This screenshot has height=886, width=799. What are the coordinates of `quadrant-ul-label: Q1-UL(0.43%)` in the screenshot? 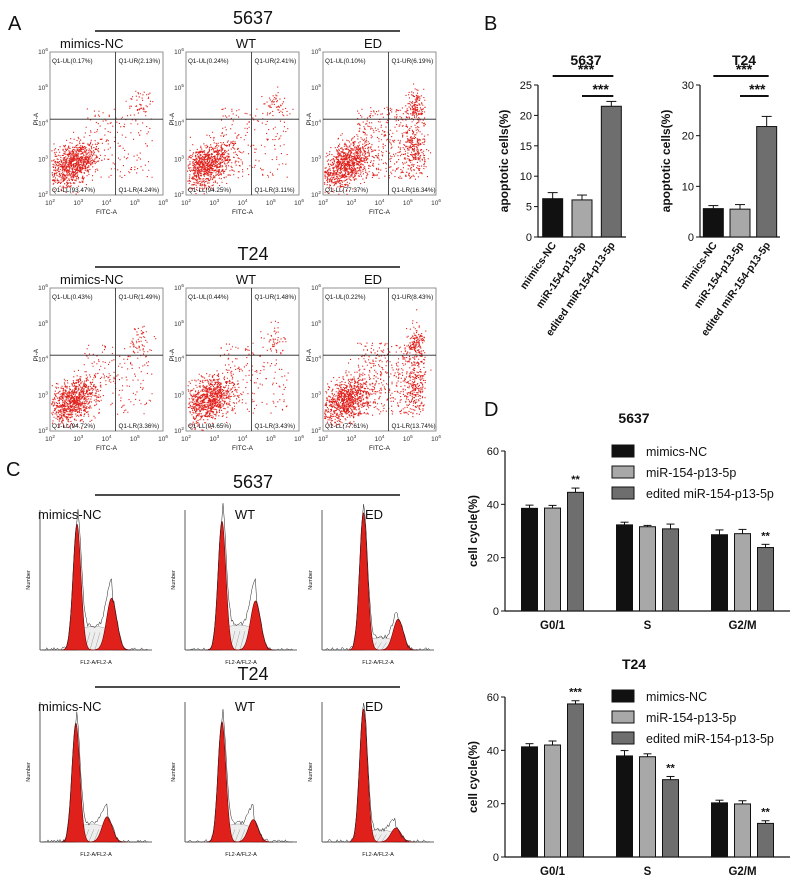 It's located at (72, 297).